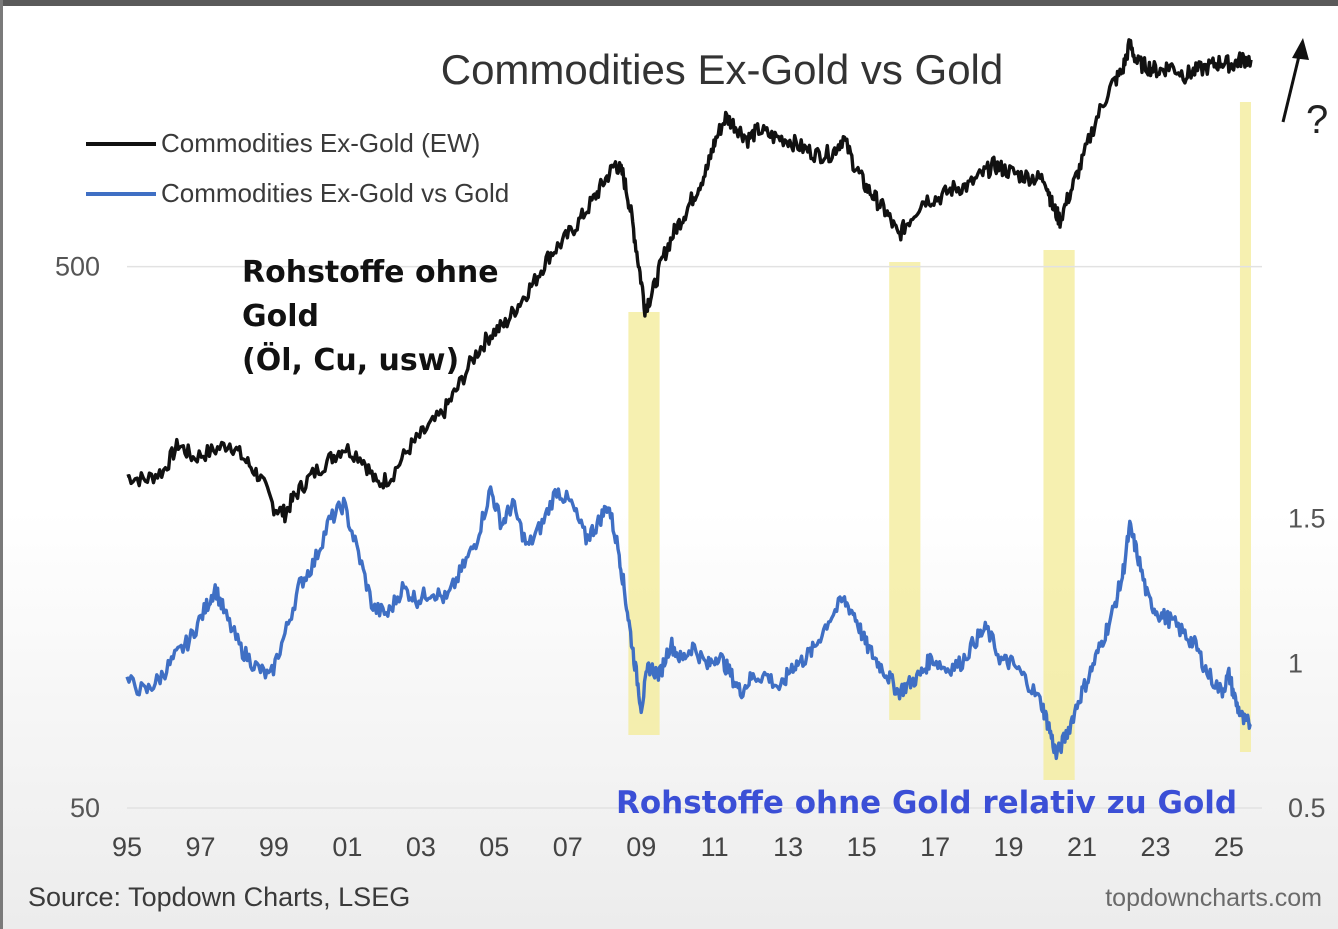 This screenshot has width=1338, height=929. Describe the element at coordinates (421, 847) in the screenshot. I see `x-tick-label: 03` at that location.